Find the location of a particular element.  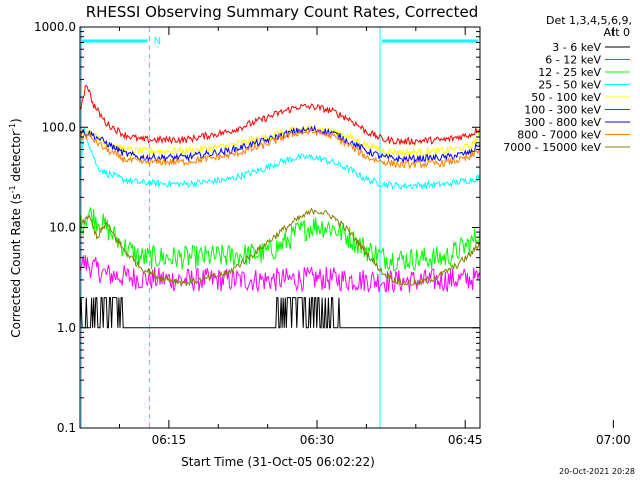

night-bar-label: N is located at coordinates (157, 41).